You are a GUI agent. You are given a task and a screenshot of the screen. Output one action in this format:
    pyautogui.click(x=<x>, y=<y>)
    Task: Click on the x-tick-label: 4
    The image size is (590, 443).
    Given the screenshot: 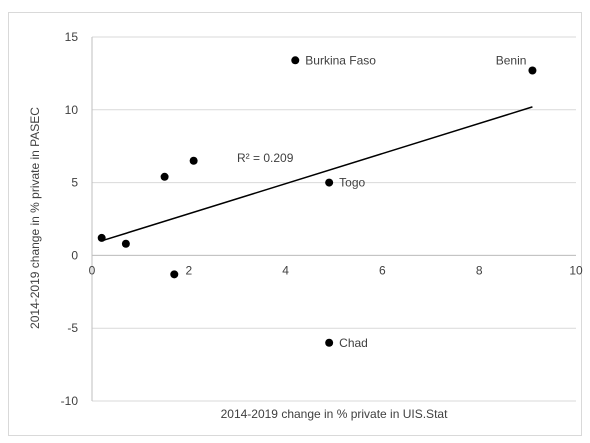 What is the action you would take?
    pyautogui.click(x=285, y=270)
    